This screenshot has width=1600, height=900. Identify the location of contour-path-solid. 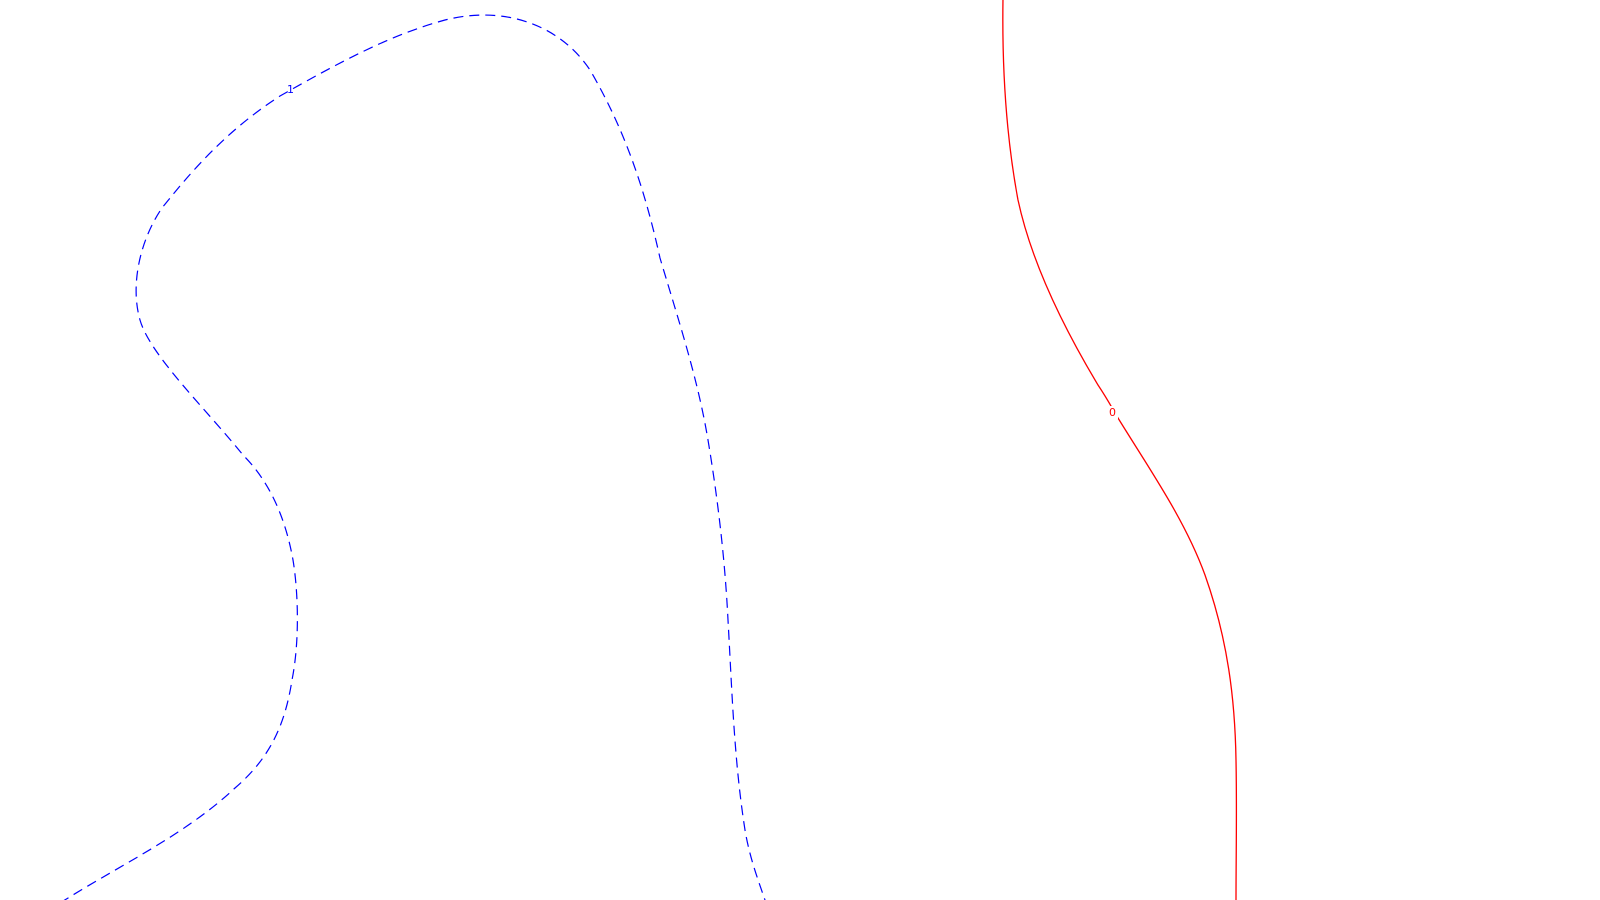
(1120, 450).